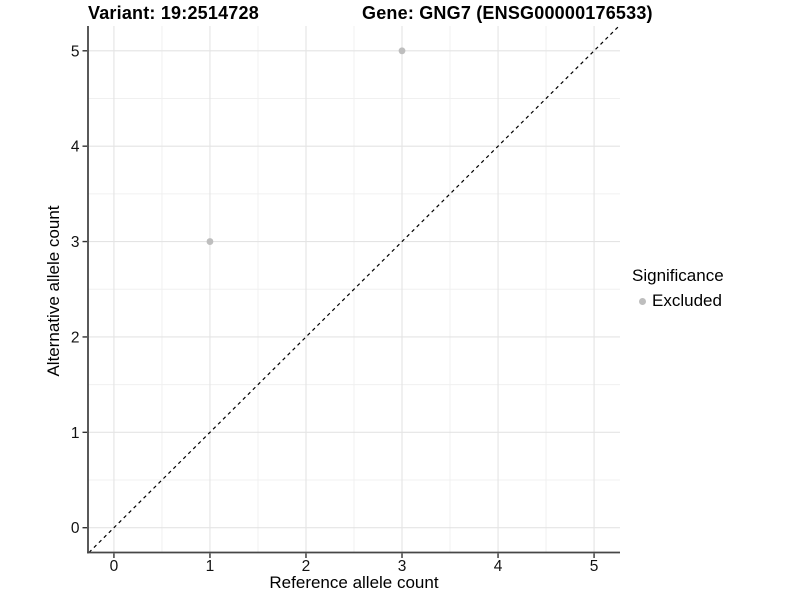  I want to click on x-tick-label-2: 2, so click(306, 566).